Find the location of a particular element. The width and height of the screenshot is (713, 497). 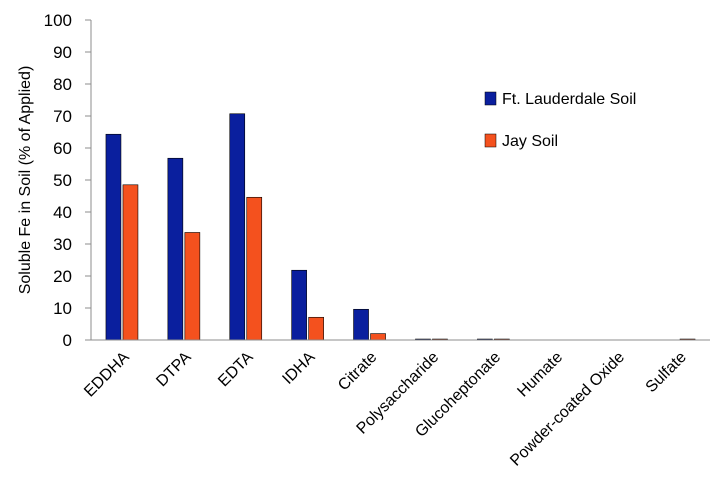

y-tick-label: 50 is located at coordinates (62, 180).